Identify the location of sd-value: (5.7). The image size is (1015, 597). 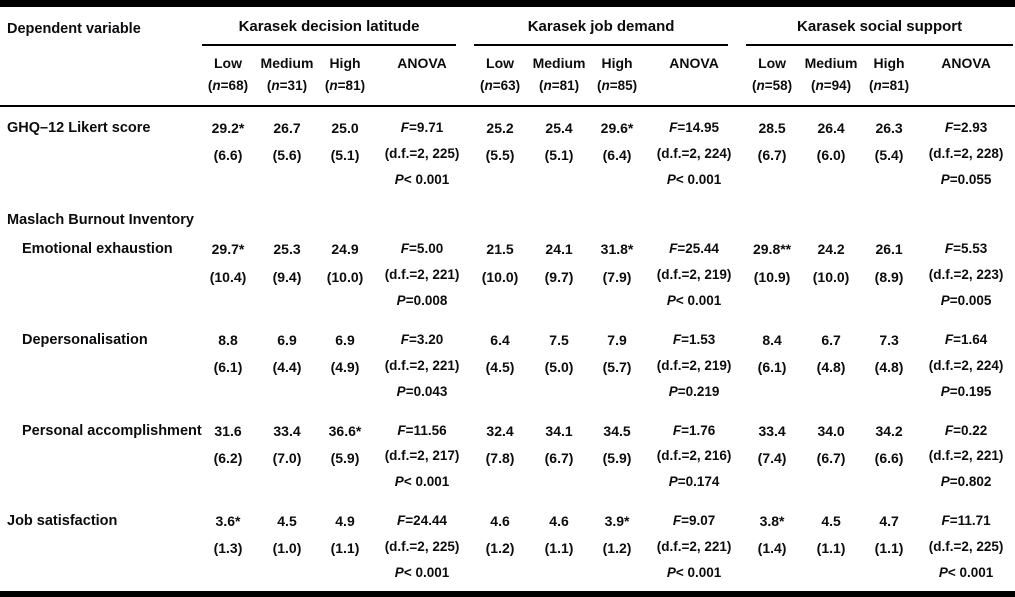
(617, 367).